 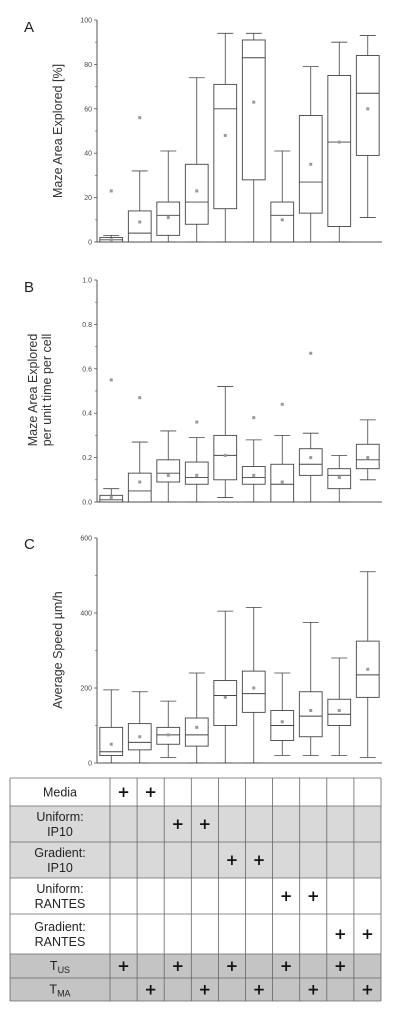 I want to click on y-tick-label: 0.0, so click(x=87, y=503).